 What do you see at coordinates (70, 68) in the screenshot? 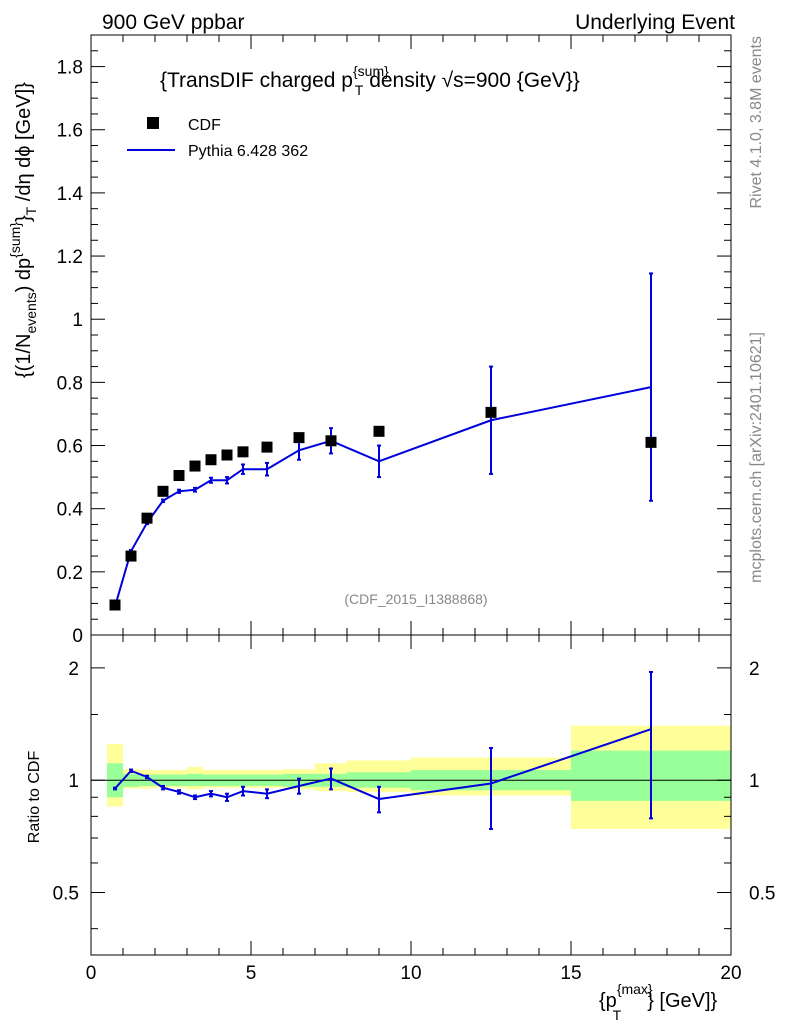
I see `main-ytick-label: 1.8` at bounding box center [70, 68].